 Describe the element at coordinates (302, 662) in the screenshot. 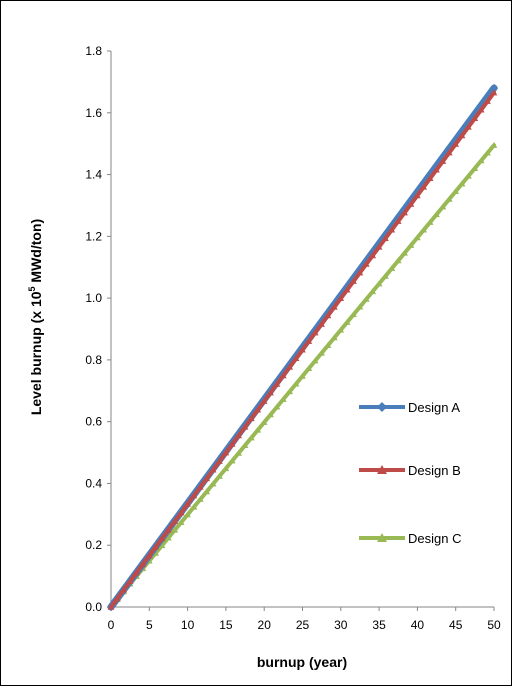

I see `x-axis-title: burnup (year)` at that location.